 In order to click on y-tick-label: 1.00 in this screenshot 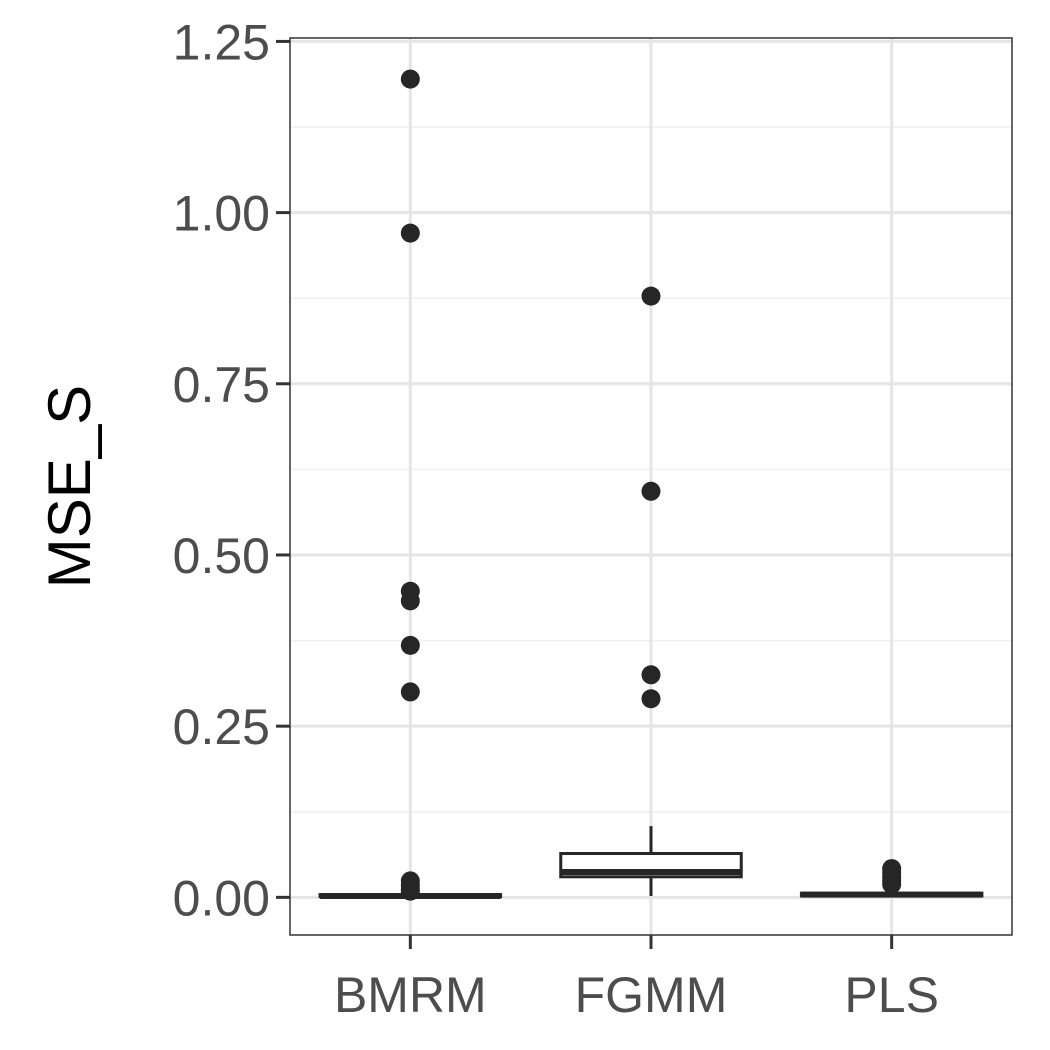, I will do `click(221, 214)`.